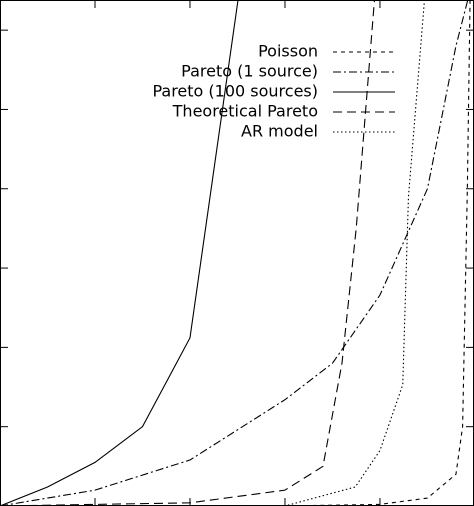 This screenshot has width=474, height=506. What do you see at coordinates (245, 111) in the screenshot?
I see `legend-label: Theoretical Pareto` at bounding box center [245, 111].